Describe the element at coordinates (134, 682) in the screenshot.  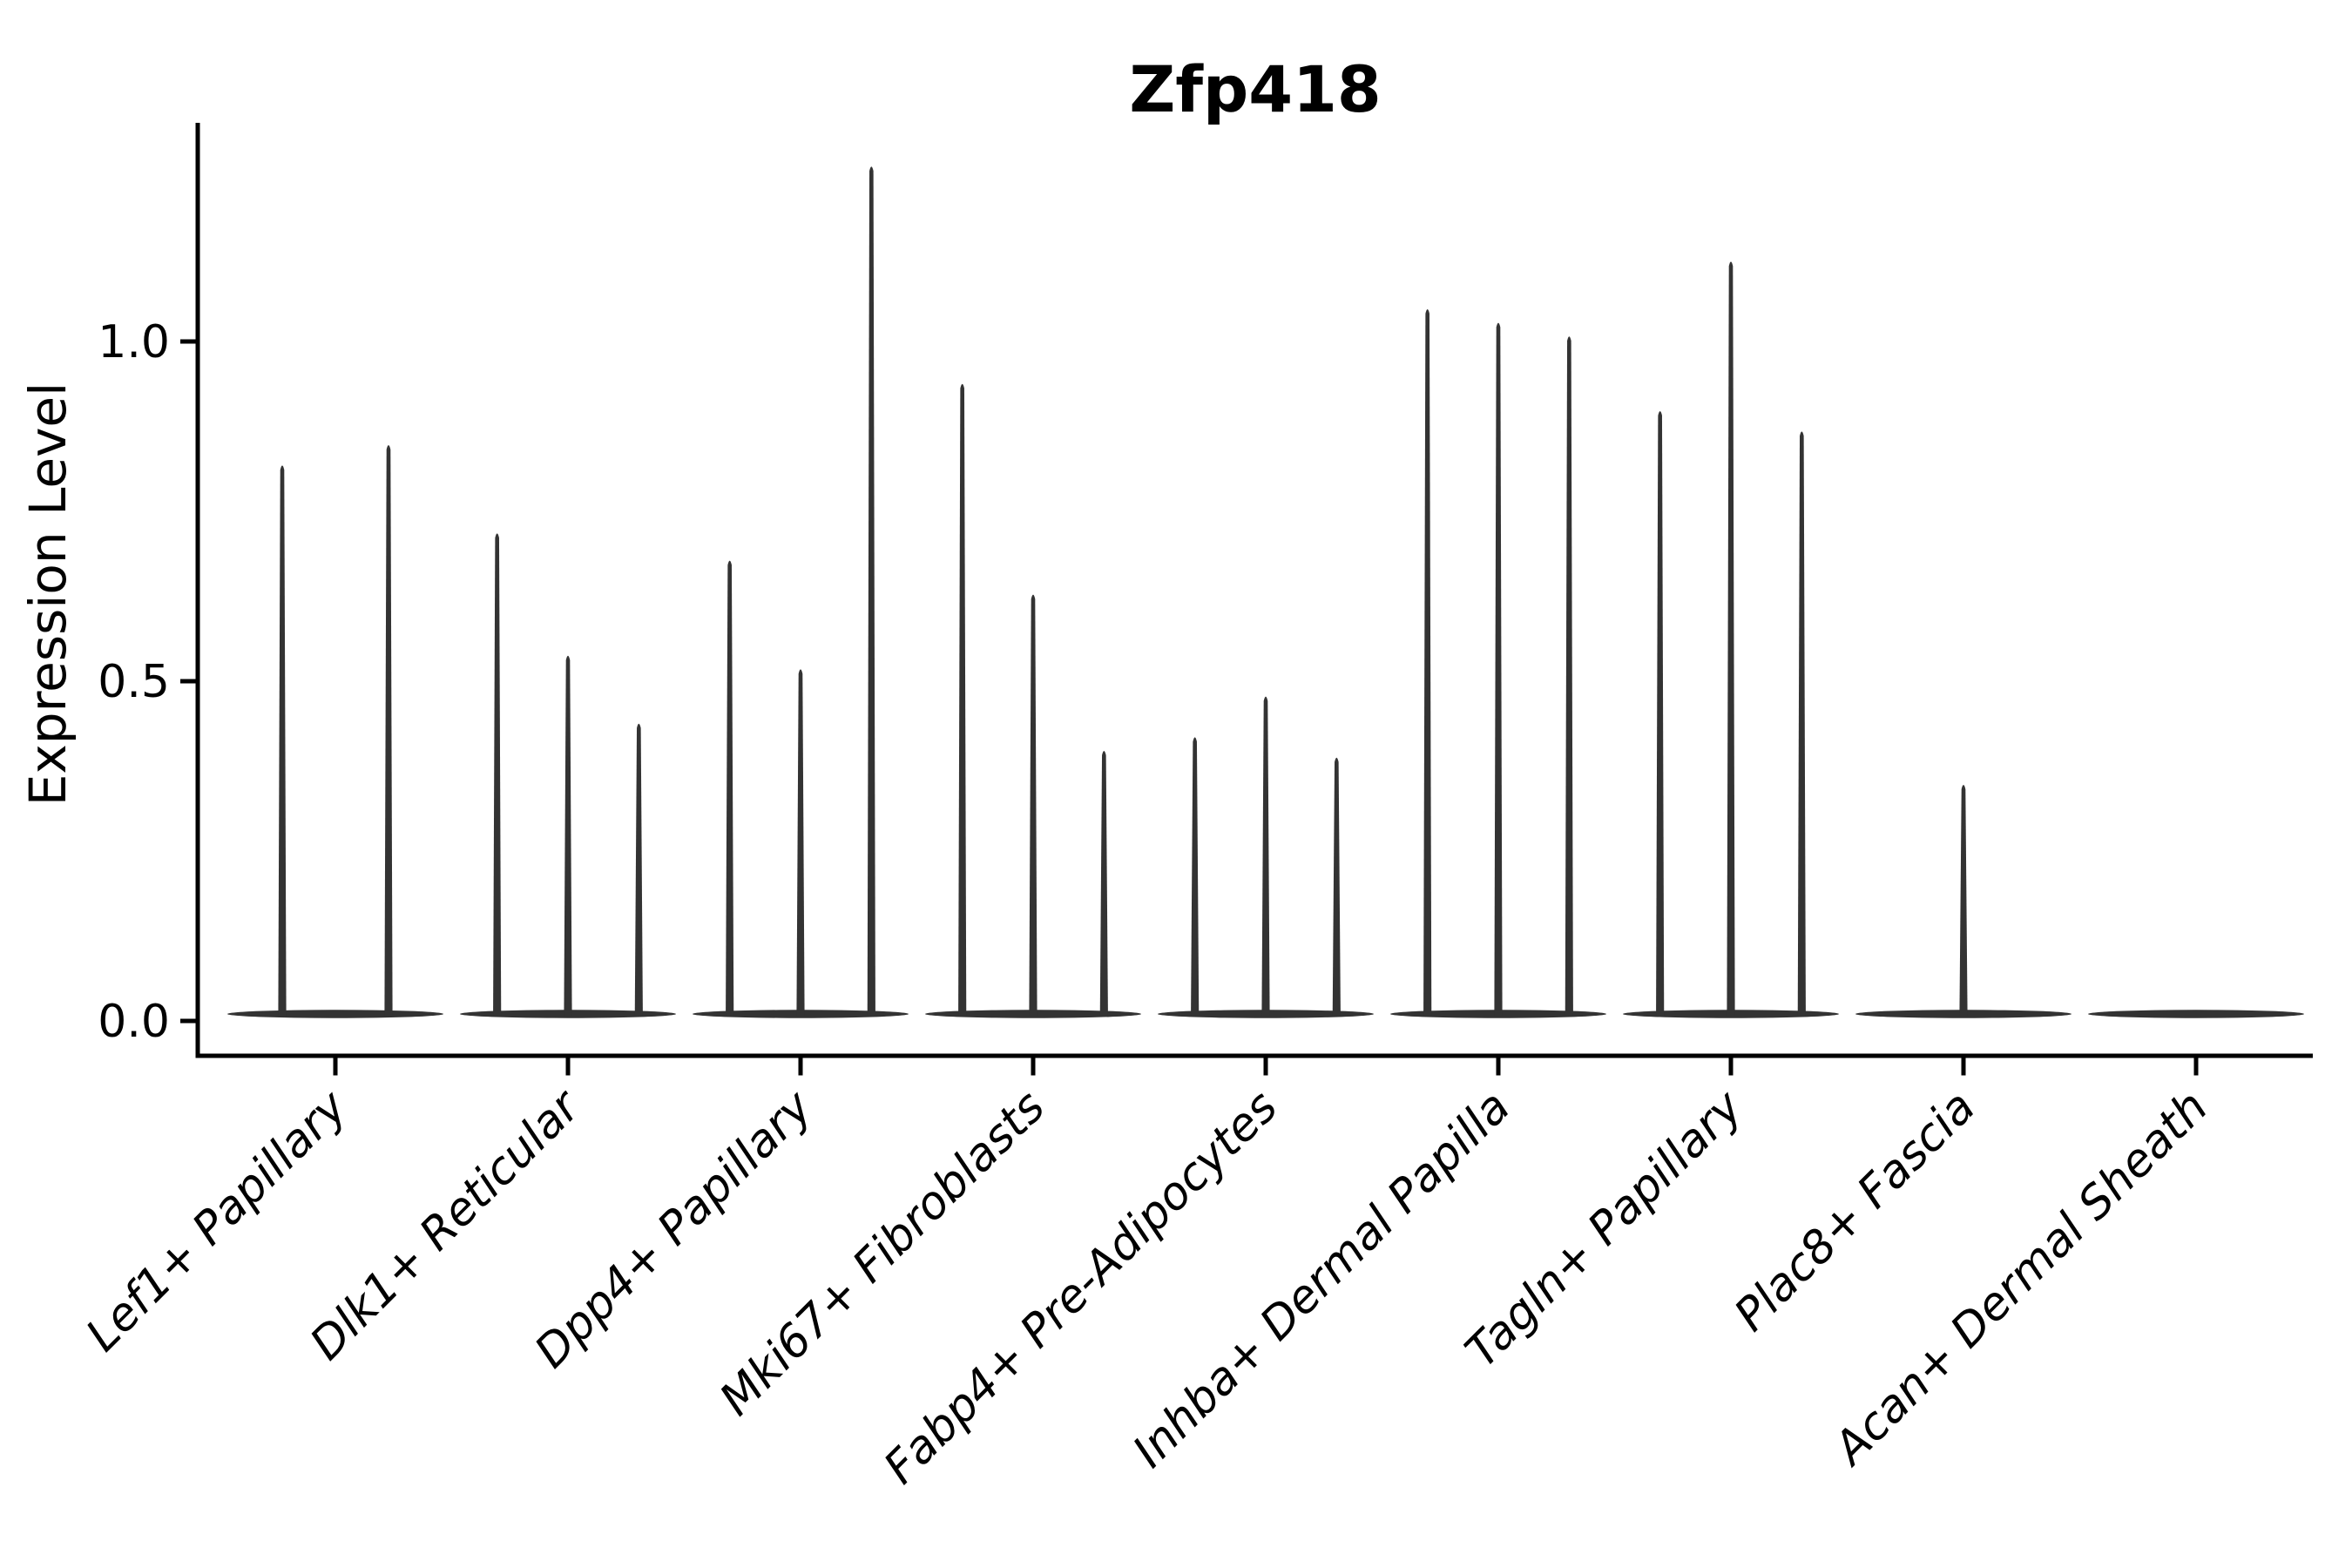
I see `y-tick-label: 0.5` at that location.